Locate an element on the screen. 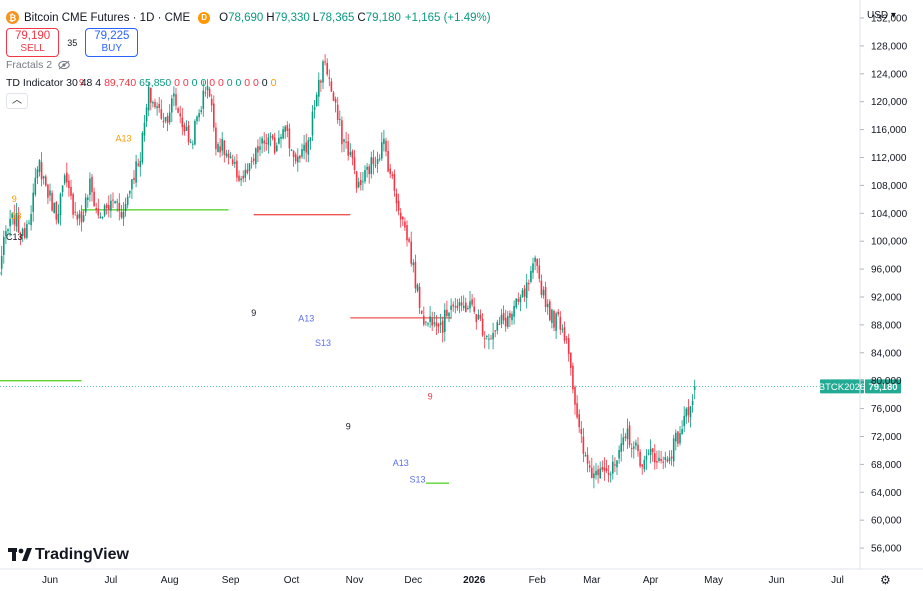  y-tick-label: 64,000 is located at coordinates (886, 493).